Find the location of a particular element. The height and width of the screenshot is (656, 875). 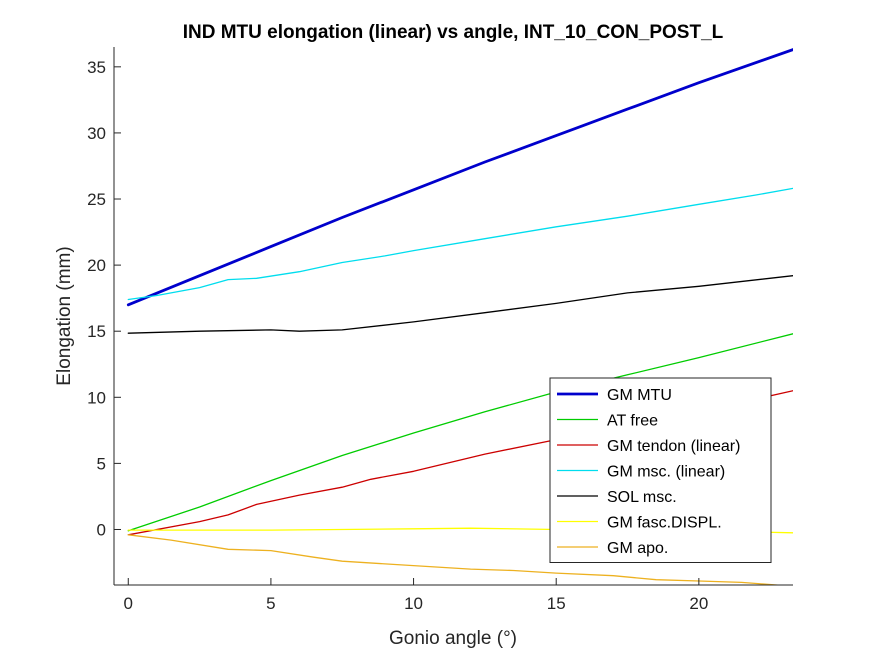

legend-label: GM msc. (linear) is located at coordinates (666, 472).